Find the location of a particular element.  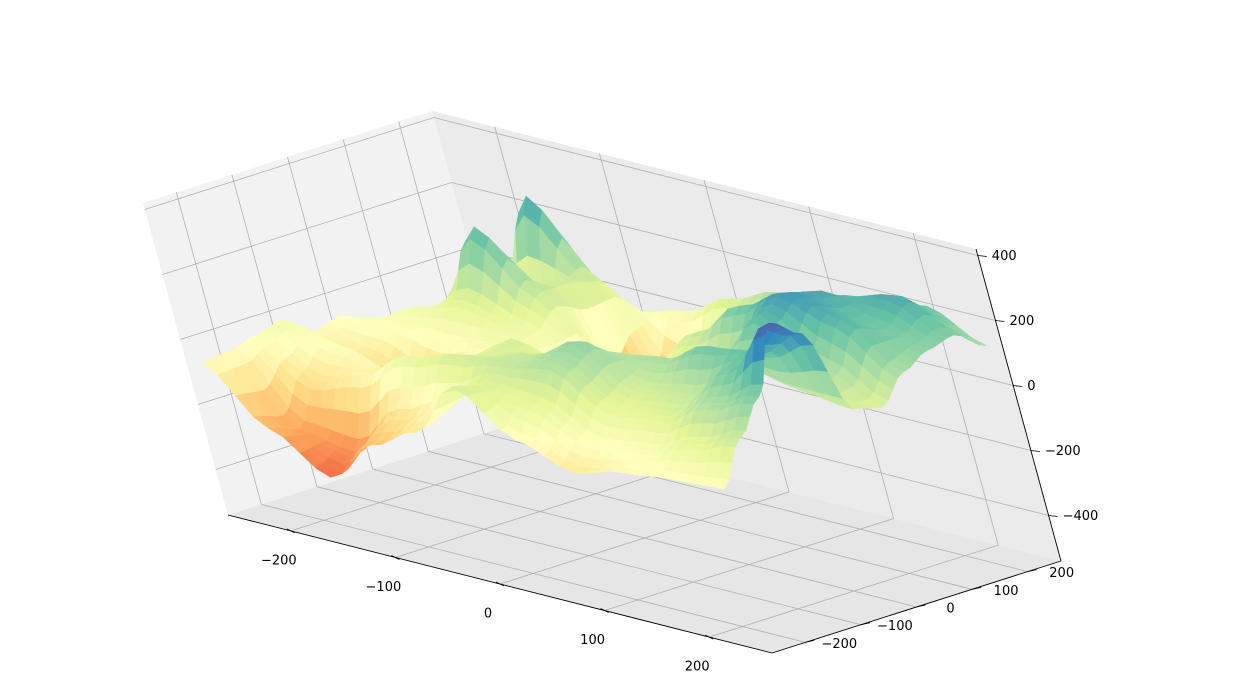

z-tick-label: −200 is located at coordinates (1063, 451).